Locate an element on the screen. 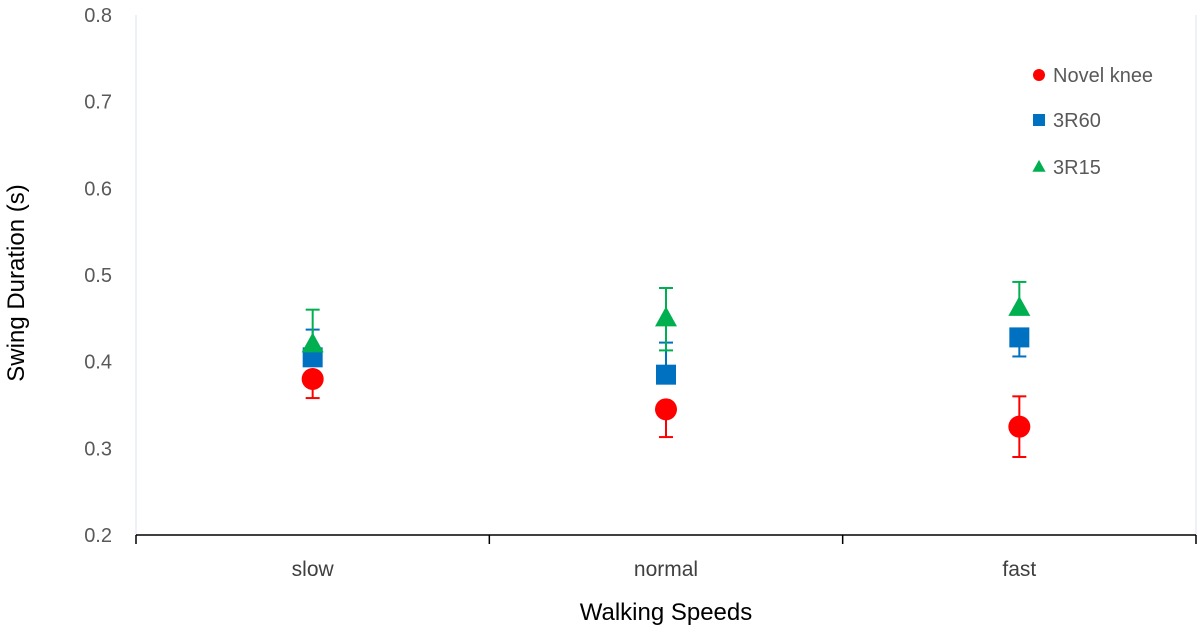 The image size is (1200, 635). x-axis-title: Walking Speeds is located at coordinates (666, 612).